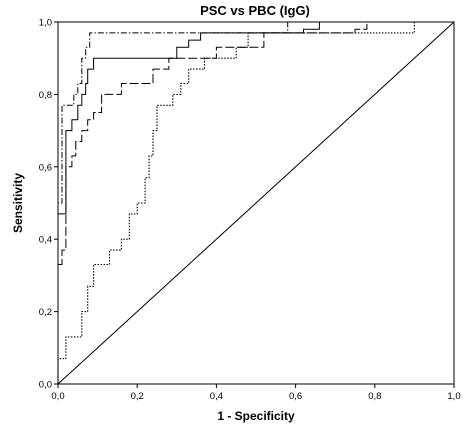 This screenshot has width=468, height=432. What do you see at coordinates (374, 396) in the screenshot?
I see `x-tick-label: 0,8` at bounding box center [374, 396].